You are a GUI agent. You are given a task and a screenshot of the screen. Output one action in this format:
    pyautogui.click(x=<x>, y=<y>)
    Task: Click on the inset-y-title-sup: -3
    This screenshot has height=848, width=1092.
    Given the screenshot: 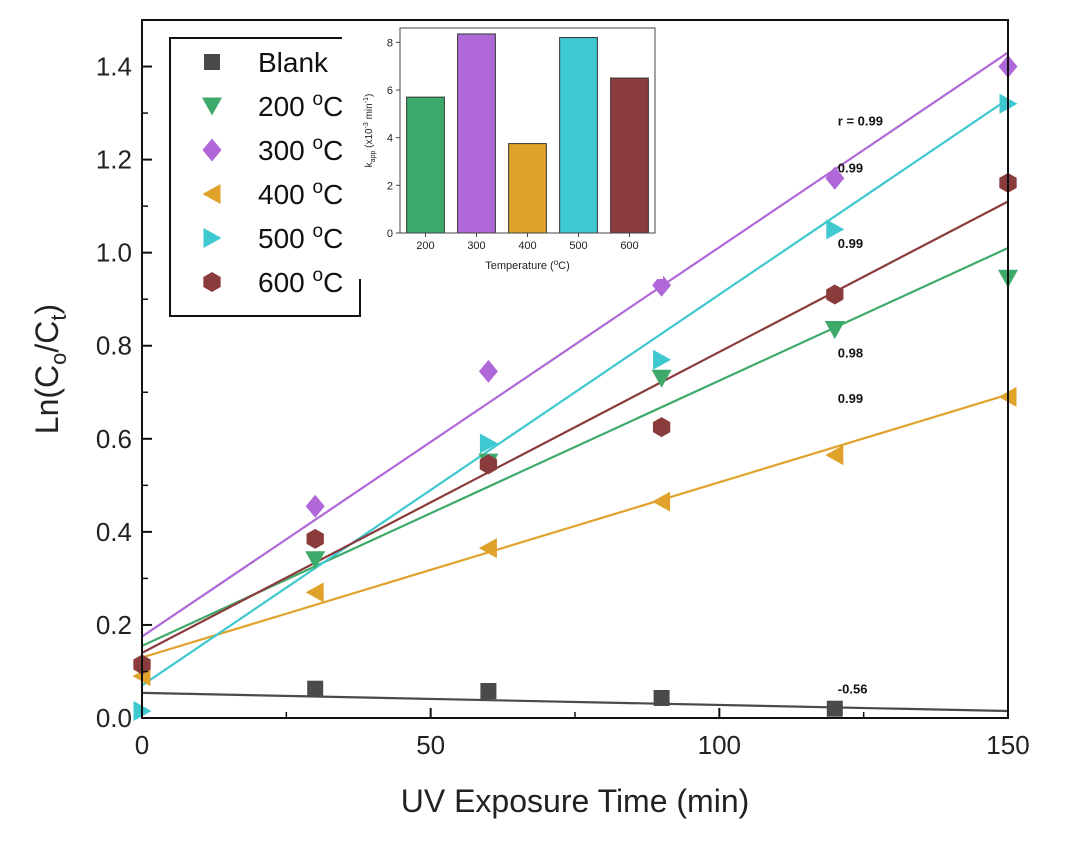 What is the action you would take?
    pyautogui.click(x=366, y=125)
    